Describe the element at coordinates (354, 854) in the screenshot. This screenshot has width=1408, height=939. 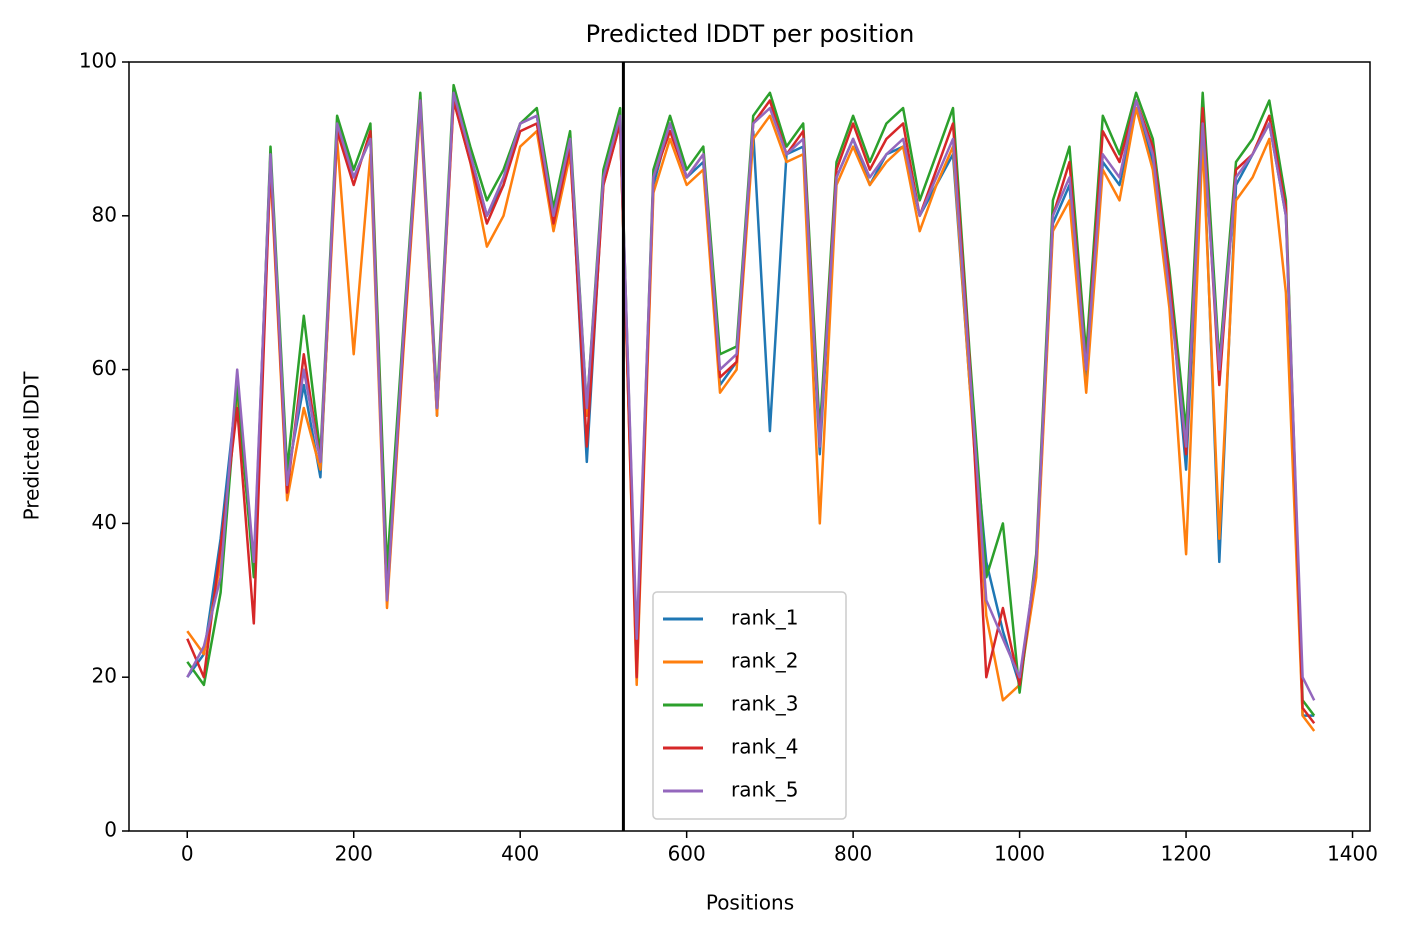
I see `x-tick-label: 200` at that location.